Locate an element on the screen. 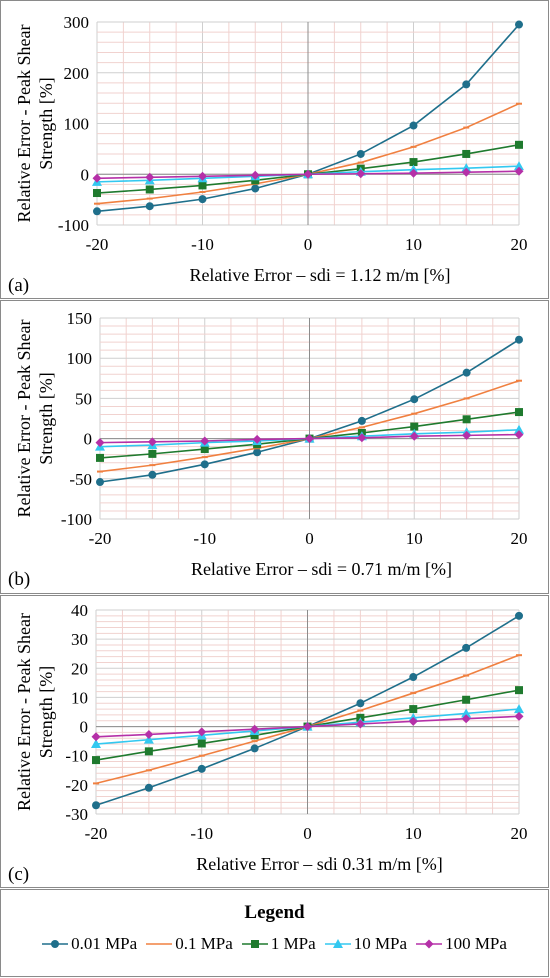  x-axis-label: Relative Error – sdi 0.31 m/m [%] is located at coordinates (319, 864).